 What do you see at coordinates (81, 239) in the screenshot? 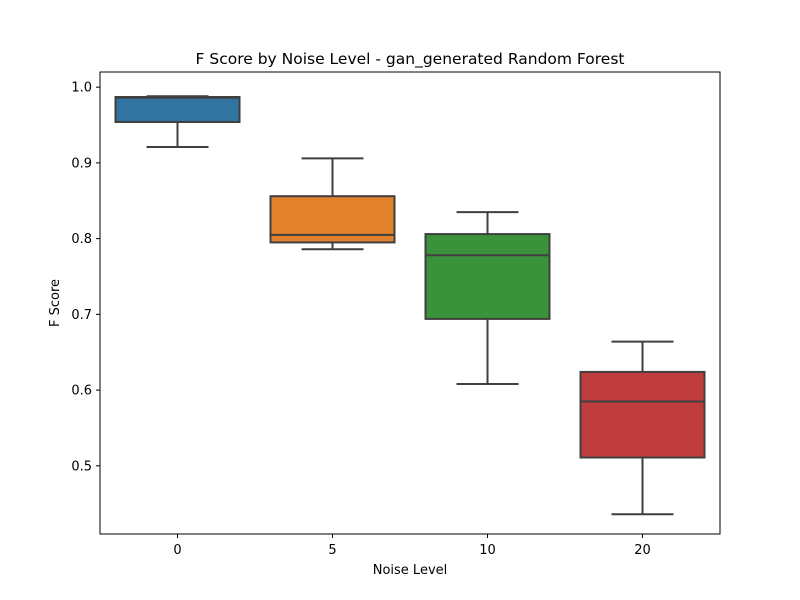
I see `y-tick-label: 0.8` at bounding box center [81, 239].